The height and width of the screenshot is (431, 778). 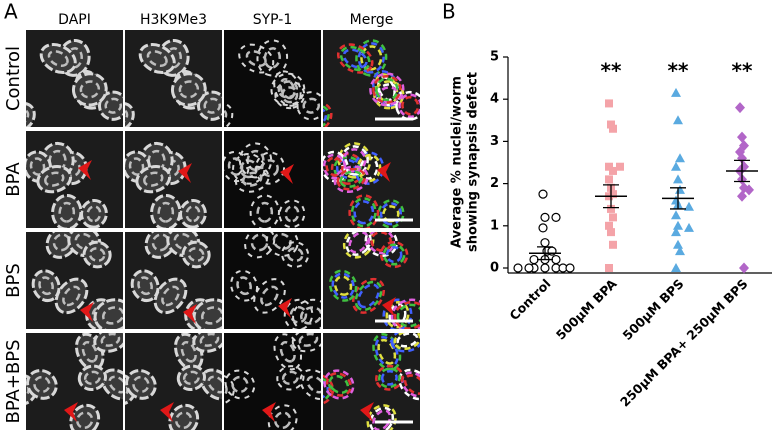 What do you see at coordinates (13, 78) in the screenshot?
I see `row-label: Control` at bounding box center [13, 78].